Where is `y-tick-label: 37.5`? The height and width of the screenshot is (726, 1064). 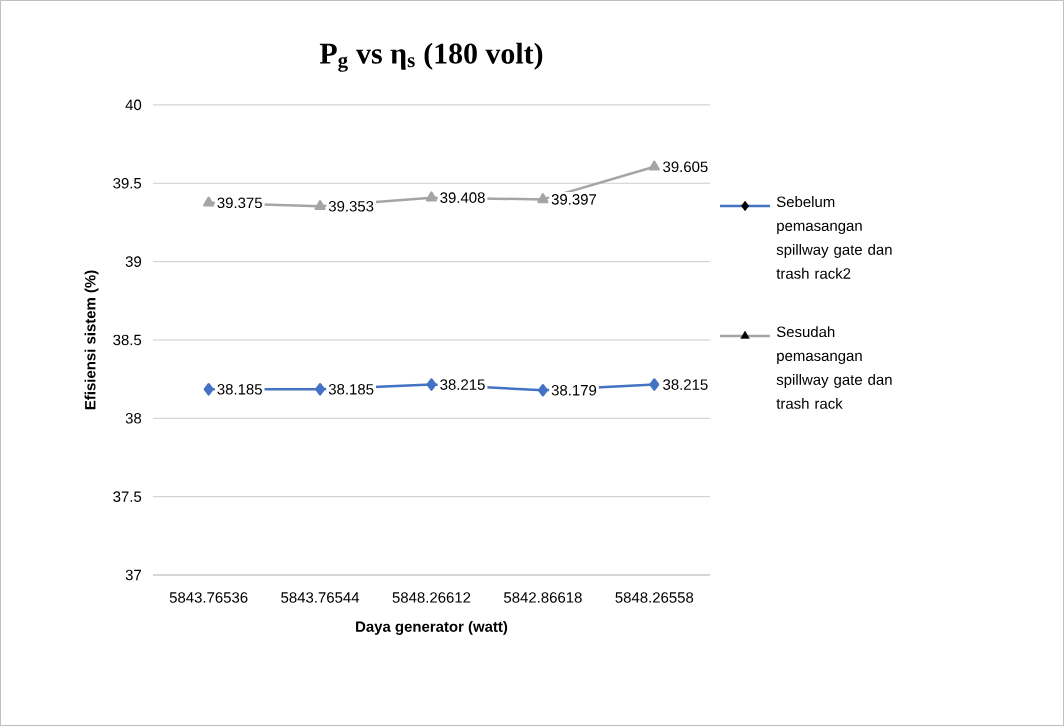
y-tick-label: 37.5 is located at coordinates (127, 496).